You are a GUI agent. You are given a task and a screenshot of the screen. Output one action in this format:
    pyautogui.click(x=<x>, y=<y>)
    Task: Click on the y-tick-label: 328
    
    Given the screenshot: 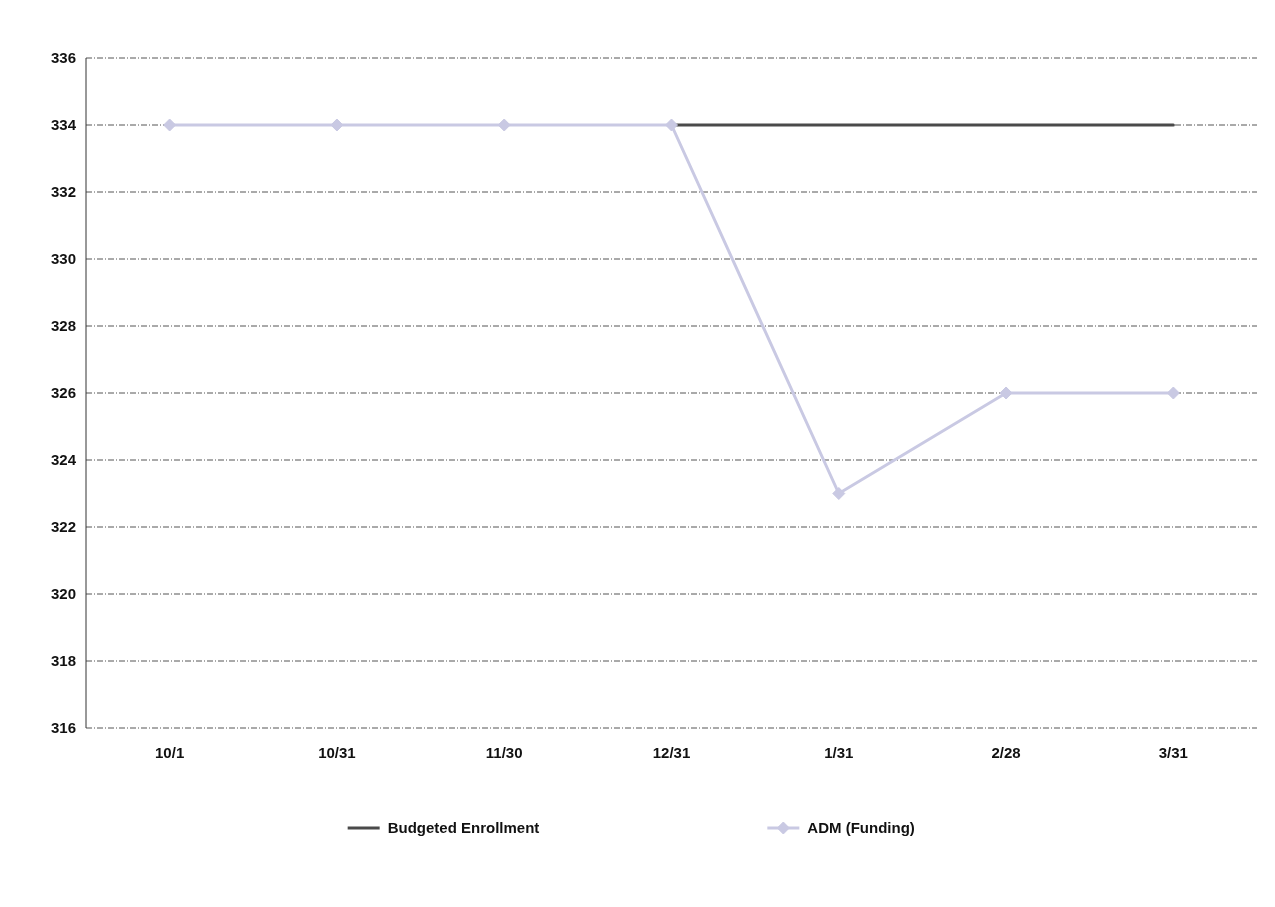 What is the action you would take?
    pyautogui.click(x=63, y=326)
    